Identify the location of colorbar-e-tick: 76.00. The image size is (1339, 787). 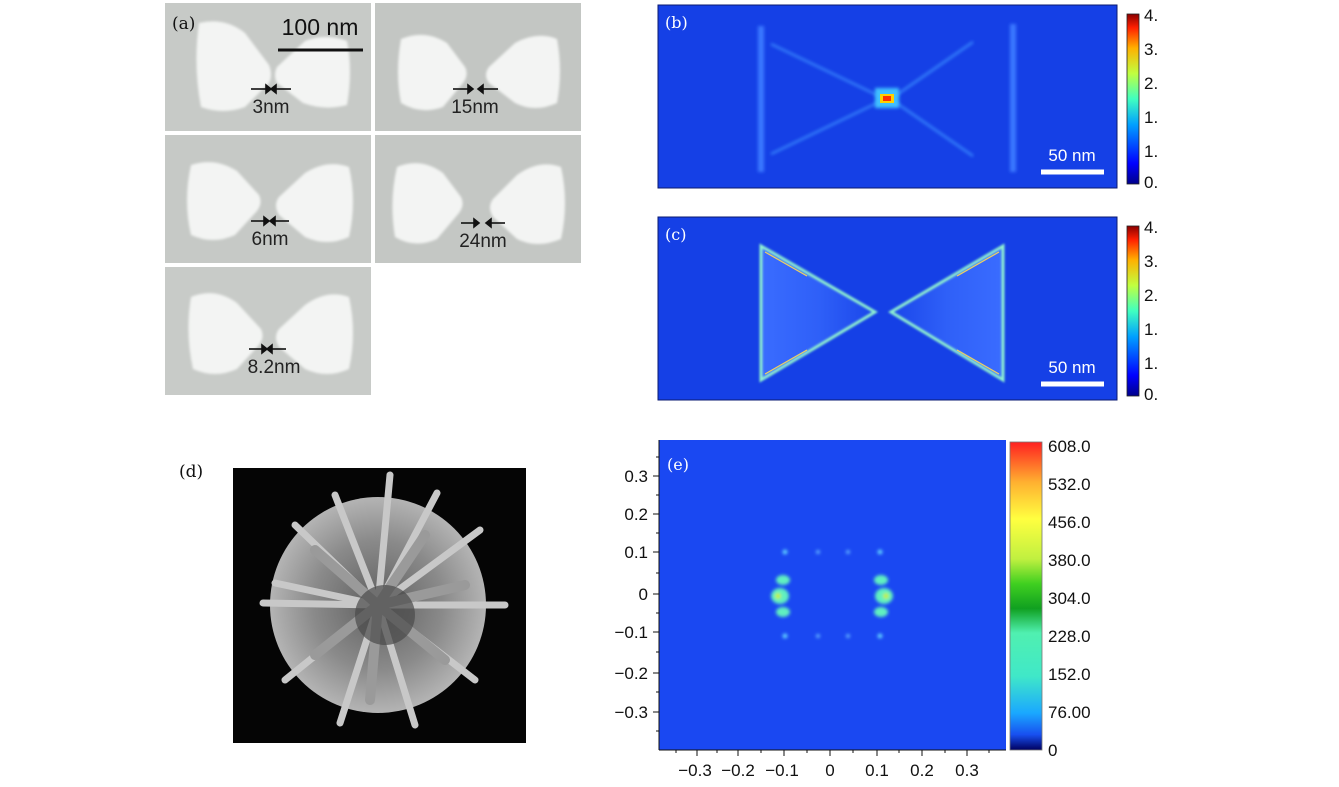
(1069, 712).